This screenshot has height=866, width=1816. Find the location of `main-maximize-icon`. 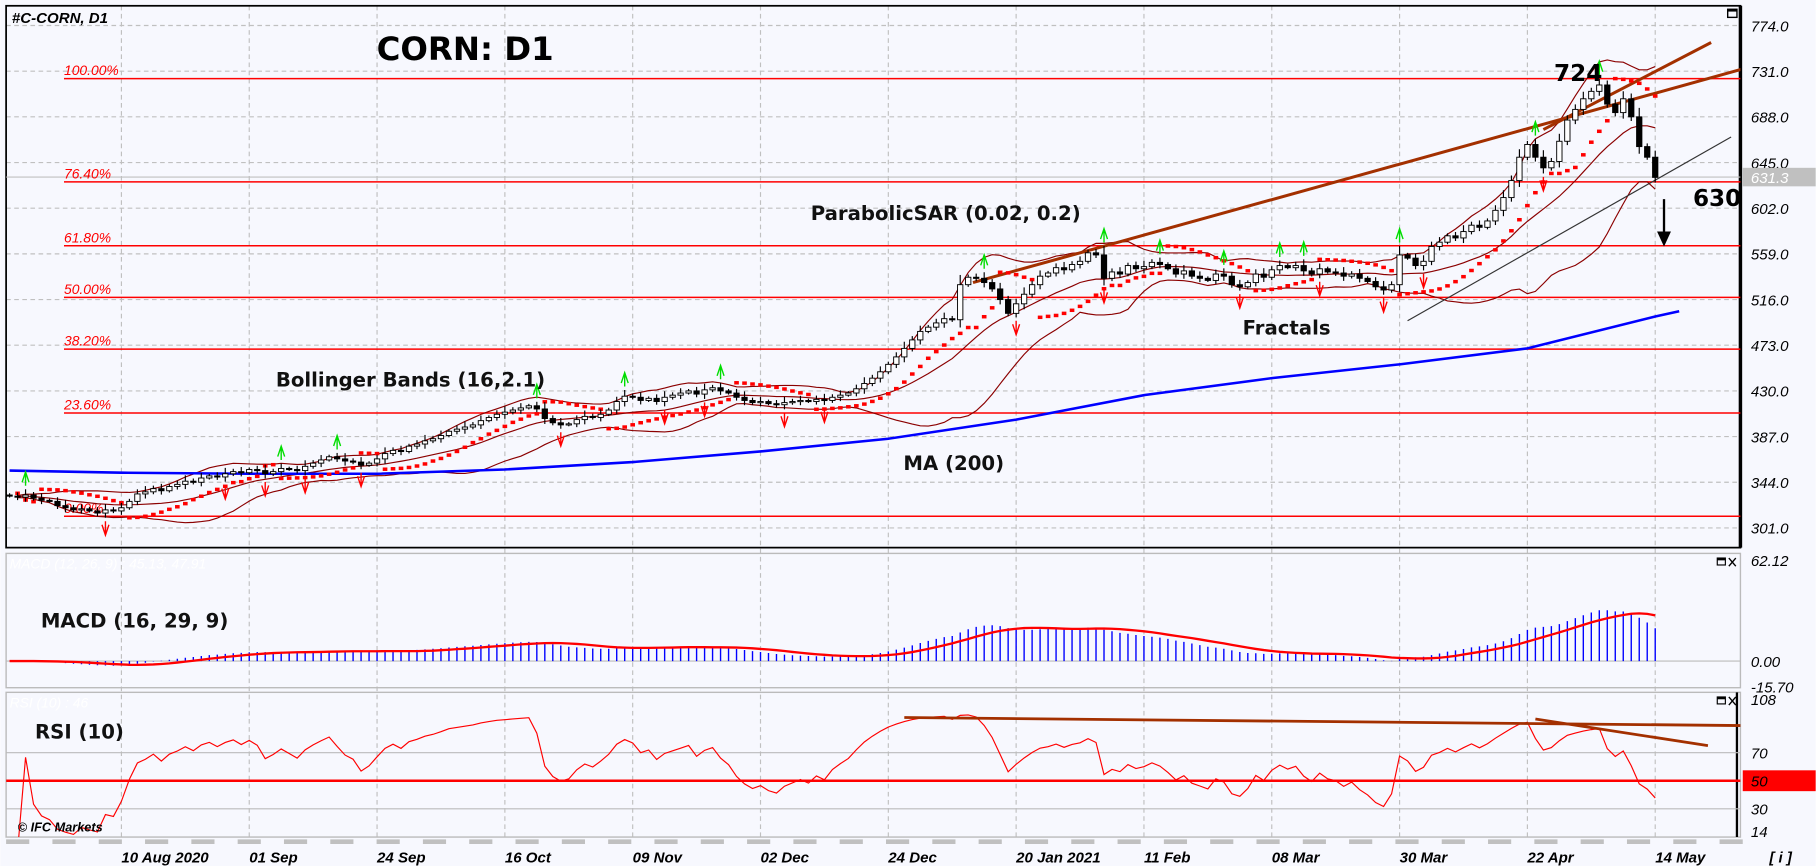

main-maximize-icon is located at coordinates (1732, 13).